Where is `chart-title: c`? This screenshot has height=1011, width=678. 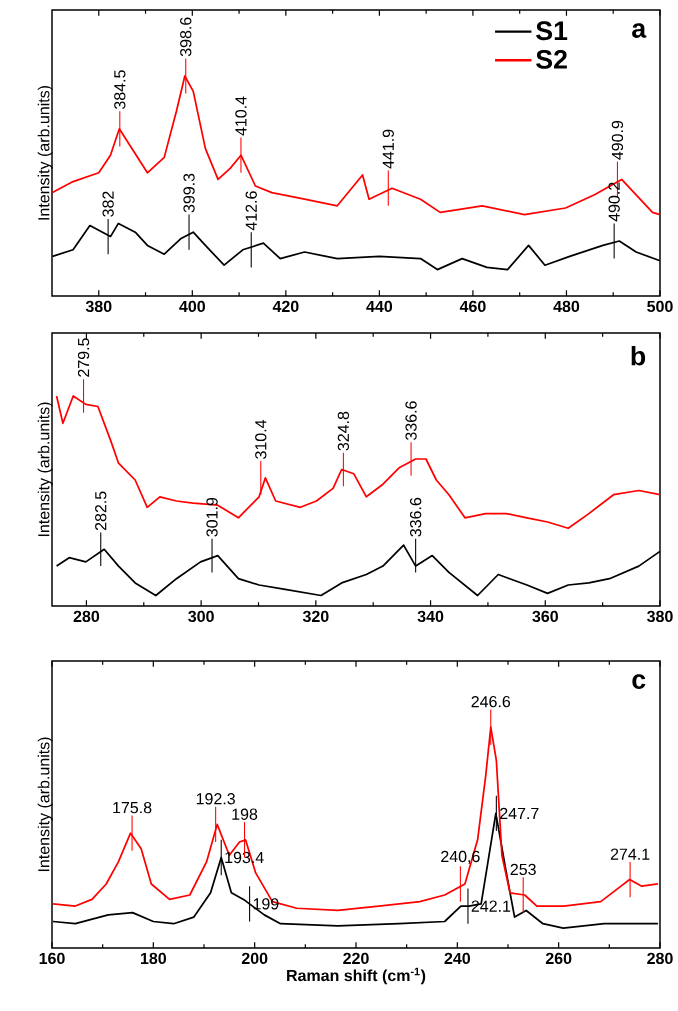
chart-title: c is located at coordinates (639, 681).